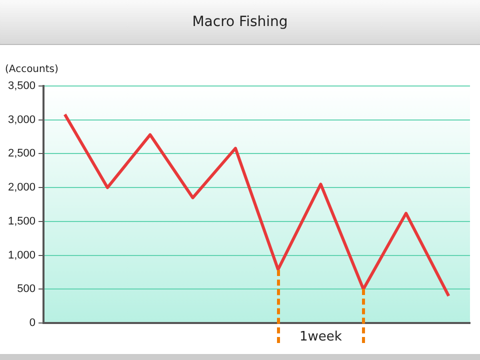 The image size is (480, 360). I want to click on y-tick-label: 3,500, so click(22, 86).